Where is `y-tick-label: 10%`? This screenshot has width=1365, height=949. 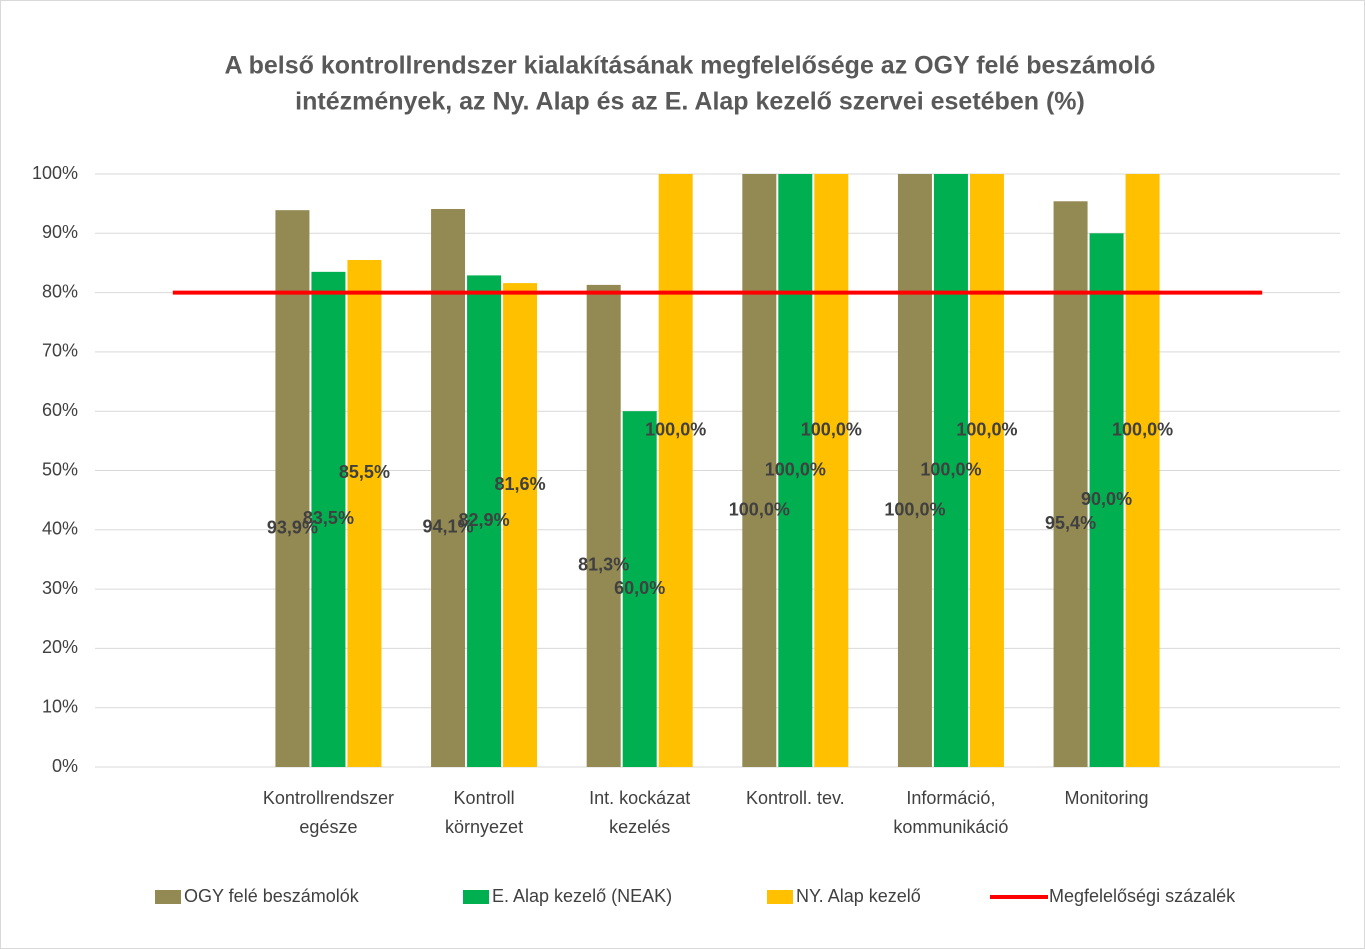 y-tick-label: 10% is located at coordinates (60, 706).